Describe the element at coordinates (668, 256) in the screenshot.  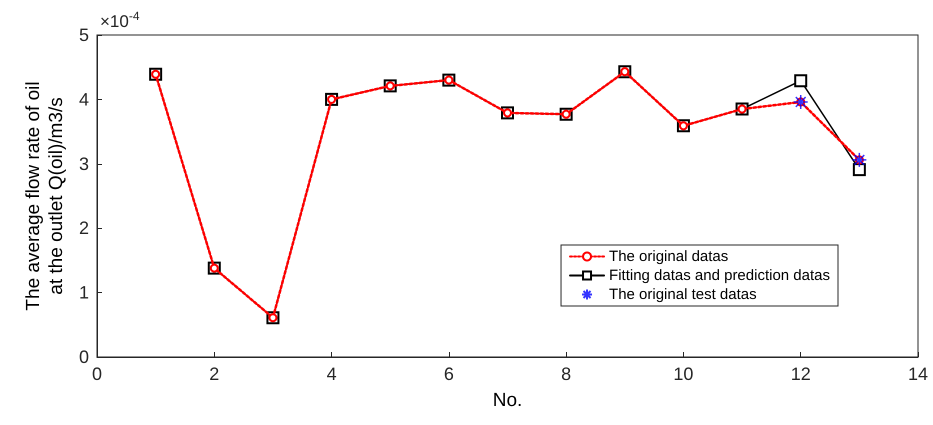
I see `legend-label: The original datas` at that location.